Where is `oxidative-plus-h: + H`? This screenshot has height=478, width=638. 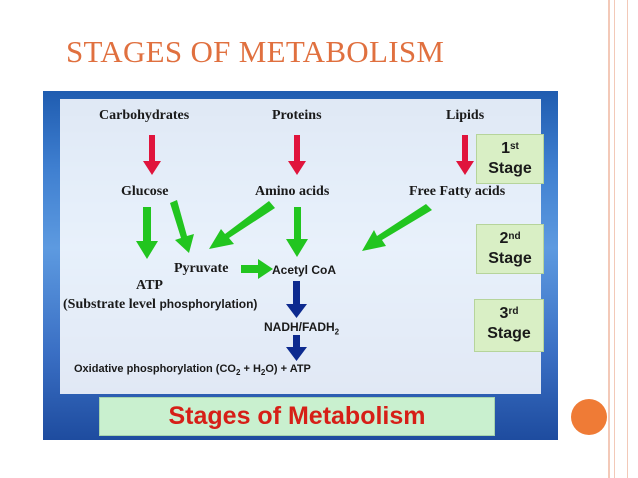 oxidative-plus-h: + H is located at coordinates (250, 369).